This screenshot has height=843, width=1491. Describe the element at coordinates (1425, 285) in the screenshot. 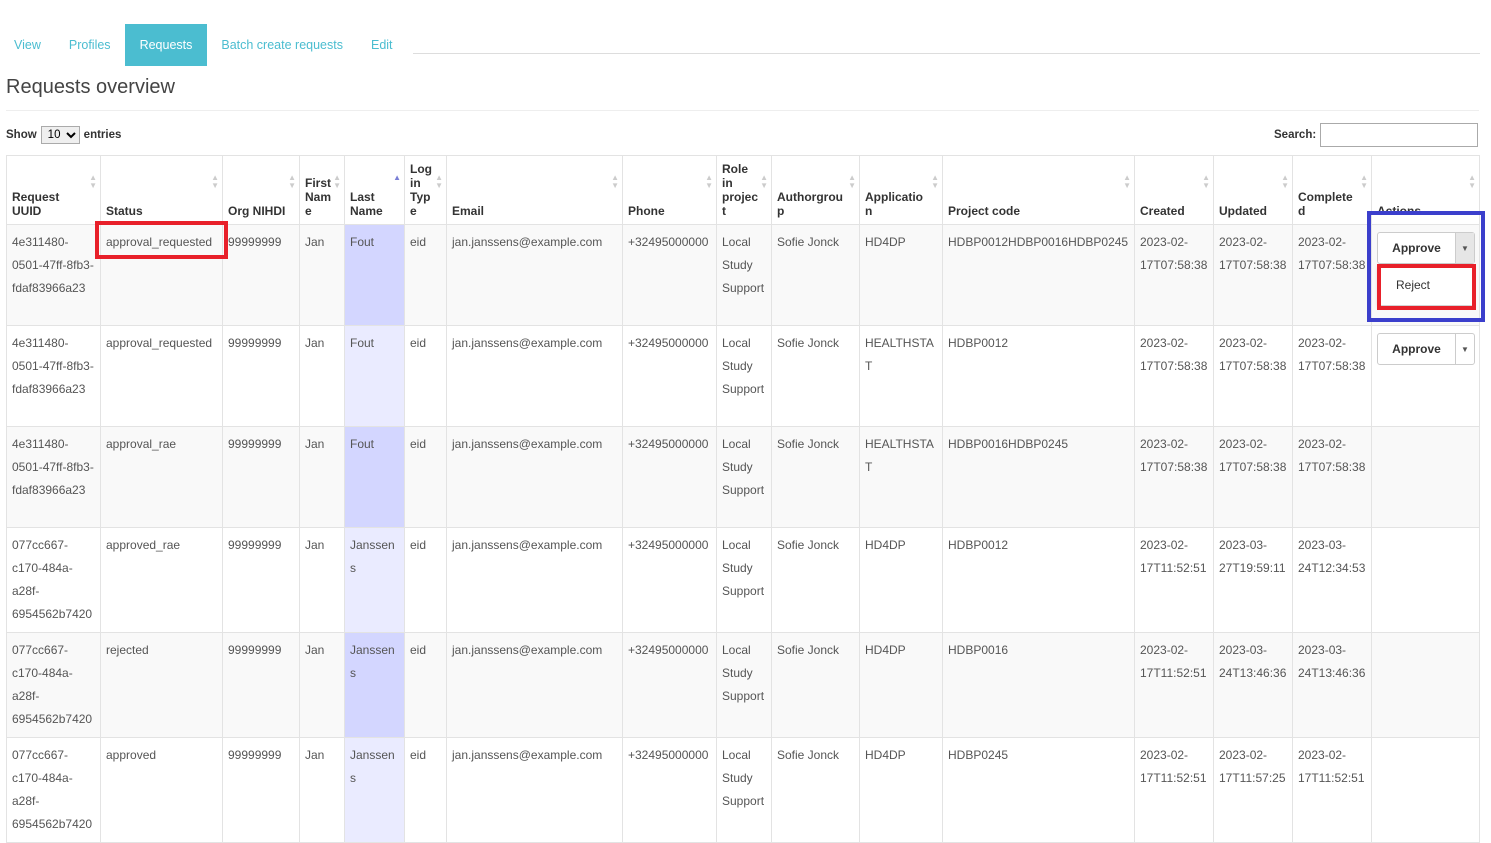

I see `dropdown-item-reject: Reject` at that location.